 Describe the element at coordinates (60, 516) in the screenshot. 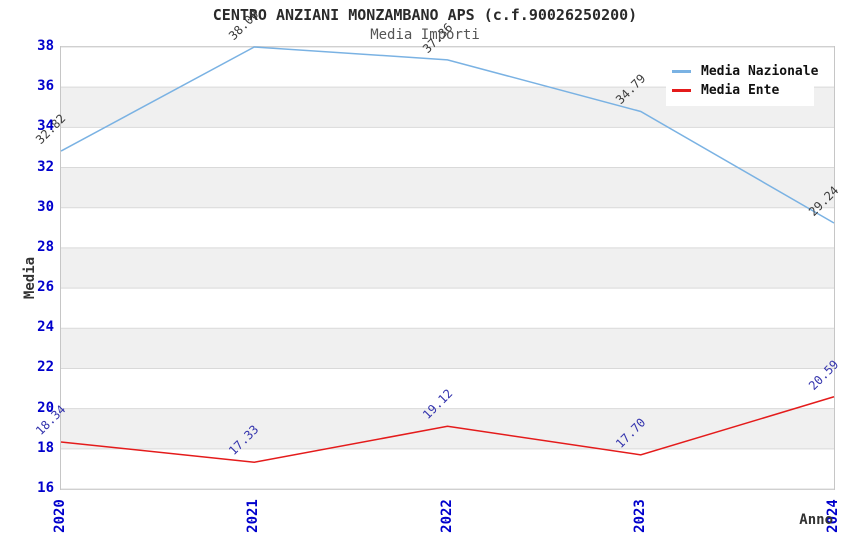

I see `x-tick-label: 2020` at that location.